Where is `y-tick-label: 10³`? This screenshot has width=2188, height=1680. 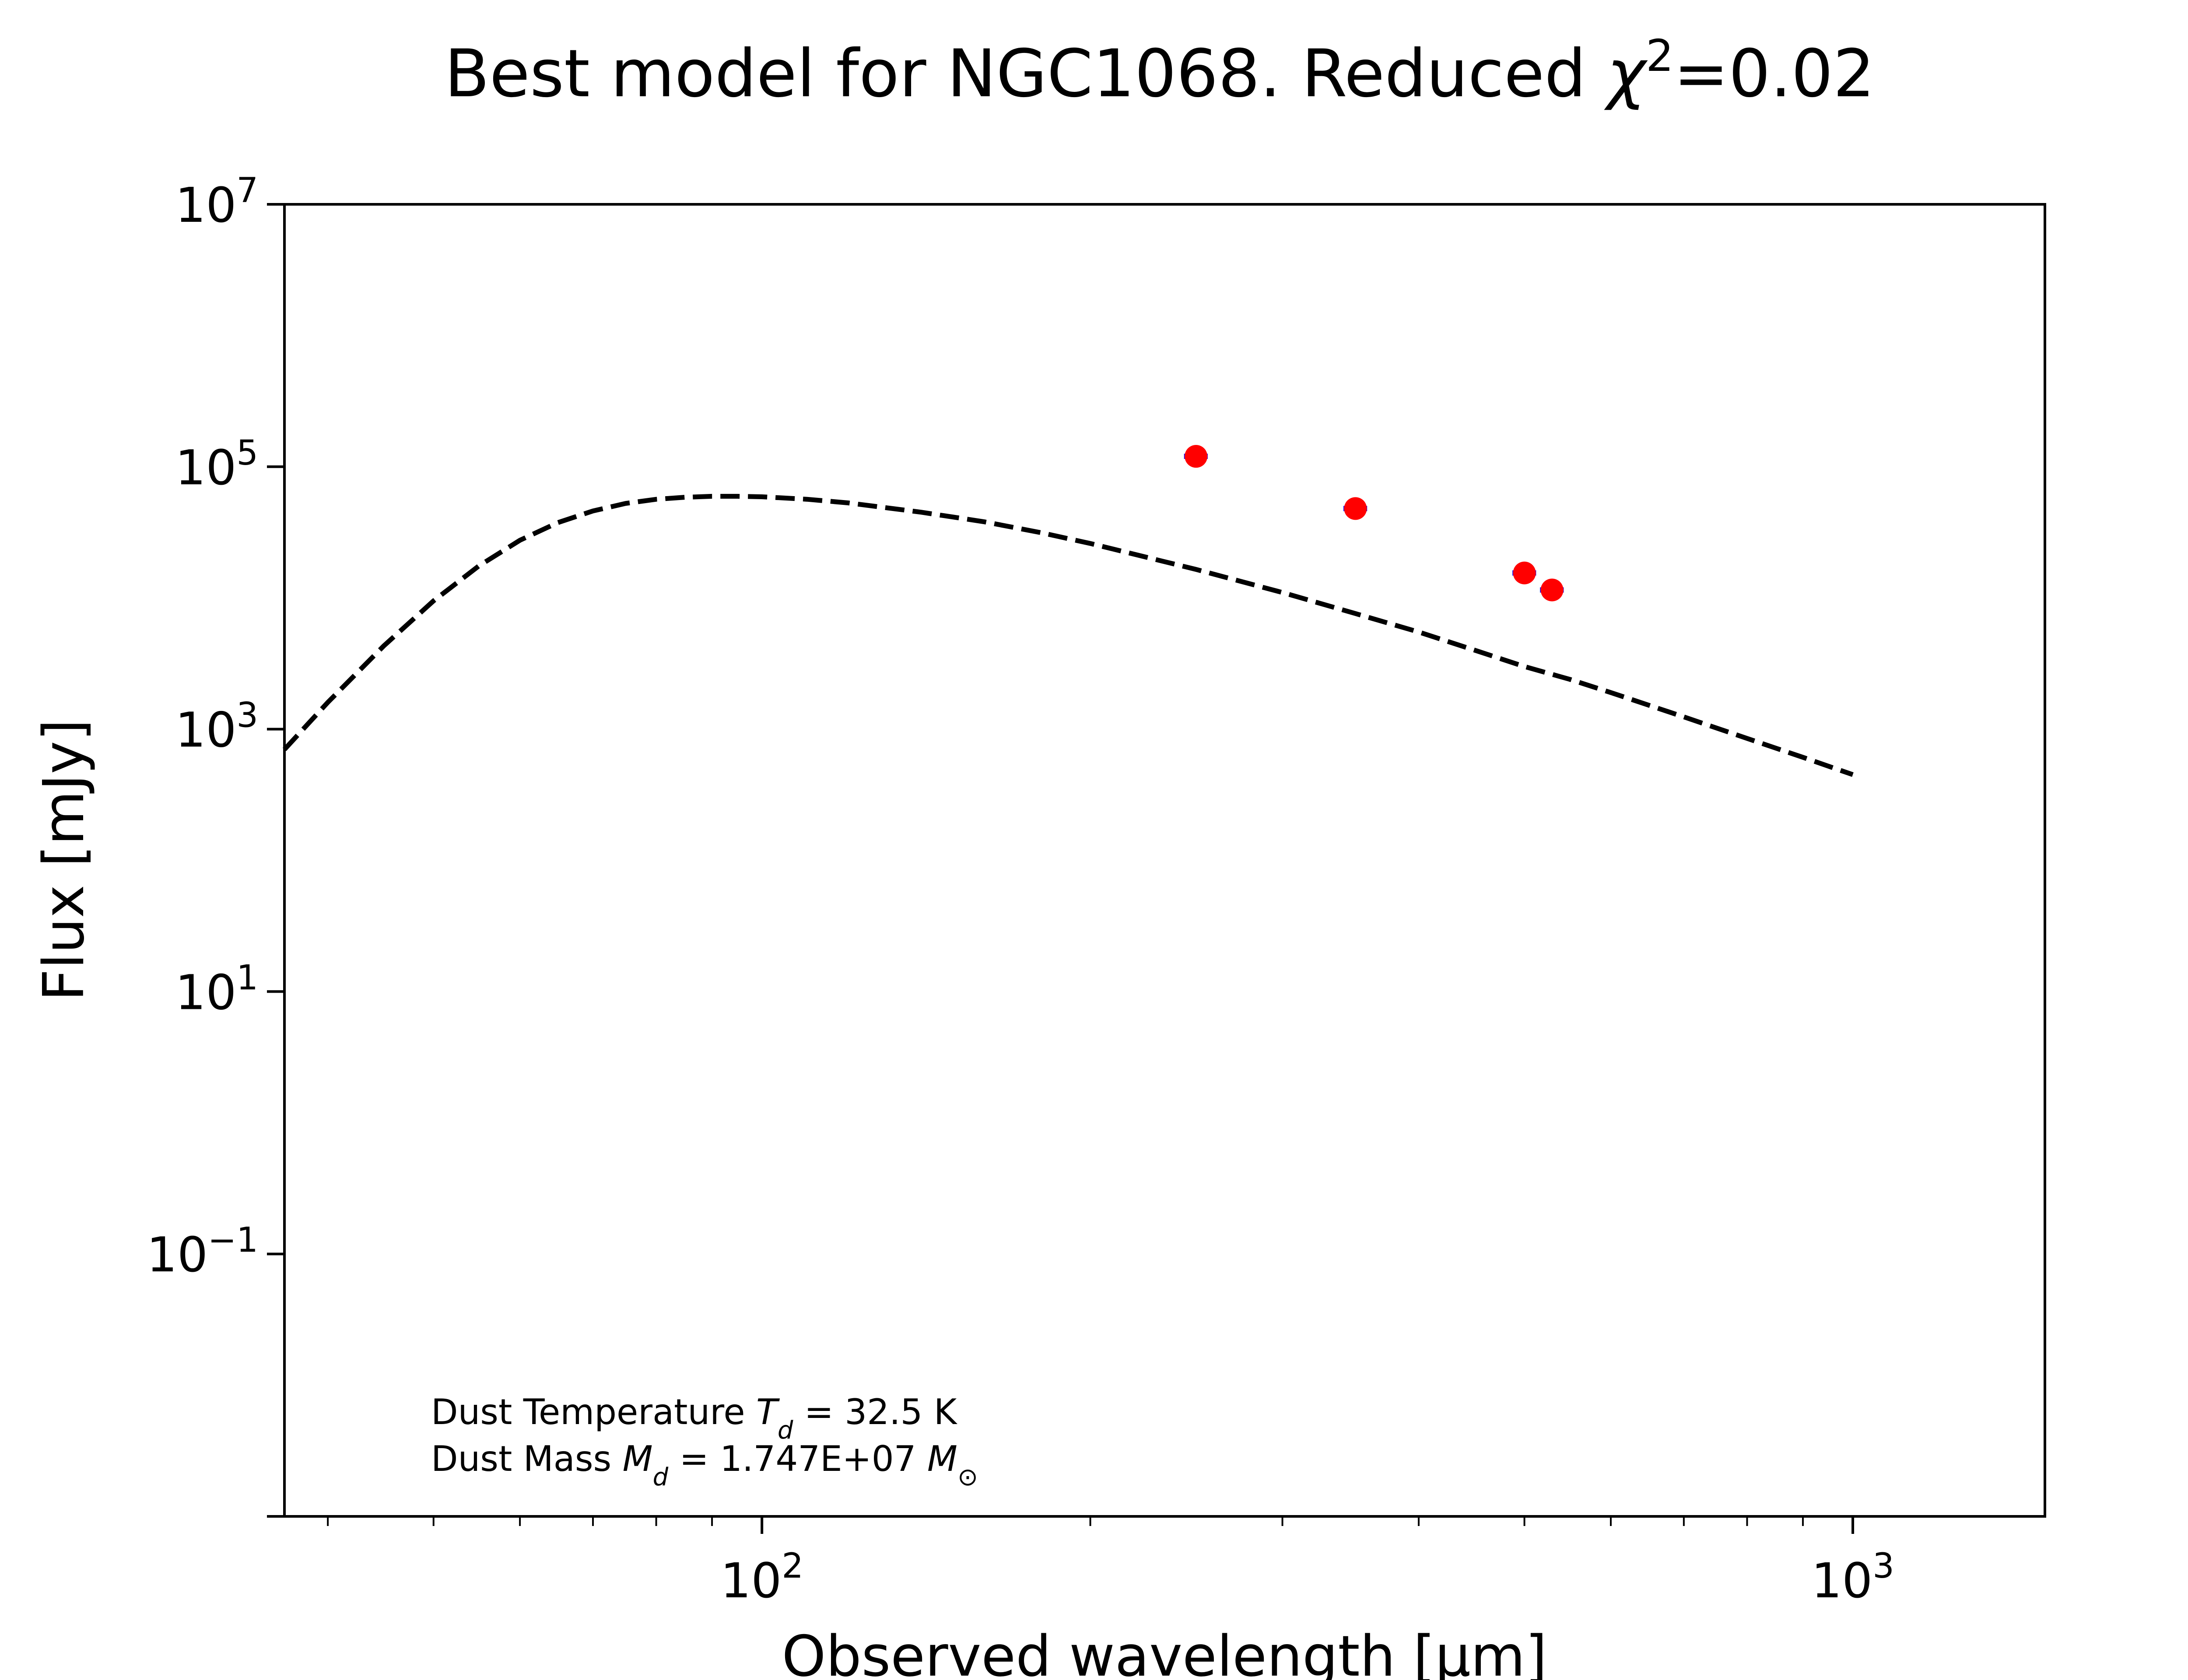 y-tick-label: 10³ is located at coordinates (216, 727).